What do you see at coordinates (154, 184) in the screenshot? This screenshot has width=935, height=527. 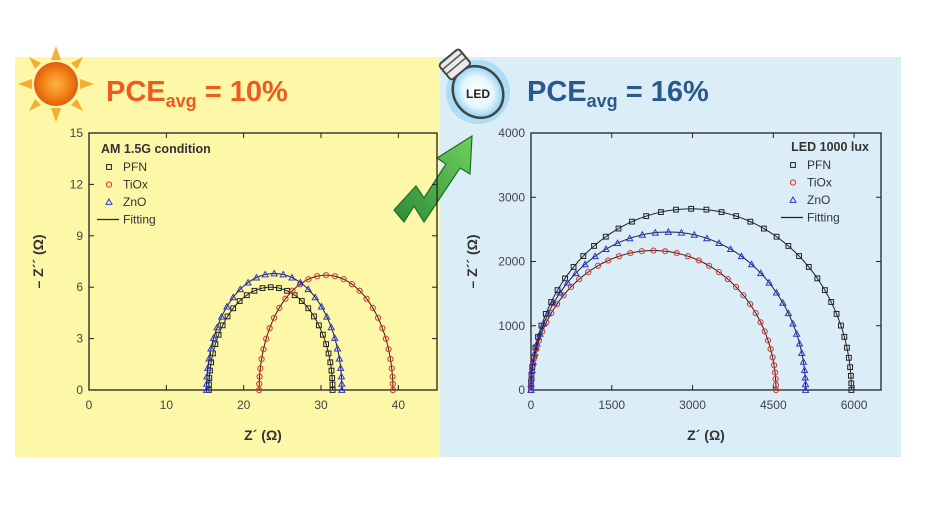 I see `legend: AM 1.5G condition PFN TiOx ZnO Fitting` at bounding box center [154, 184].